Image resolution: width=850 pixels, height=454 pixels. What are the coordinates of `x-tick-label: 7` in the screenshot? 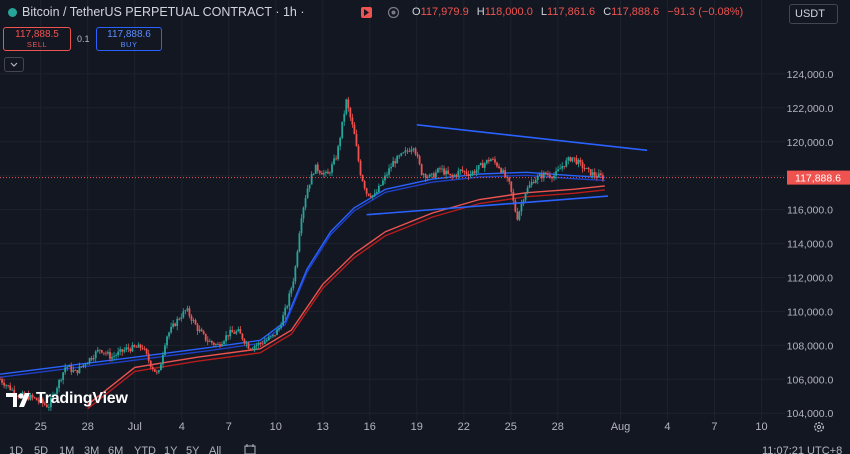 It's located at (714, 427).